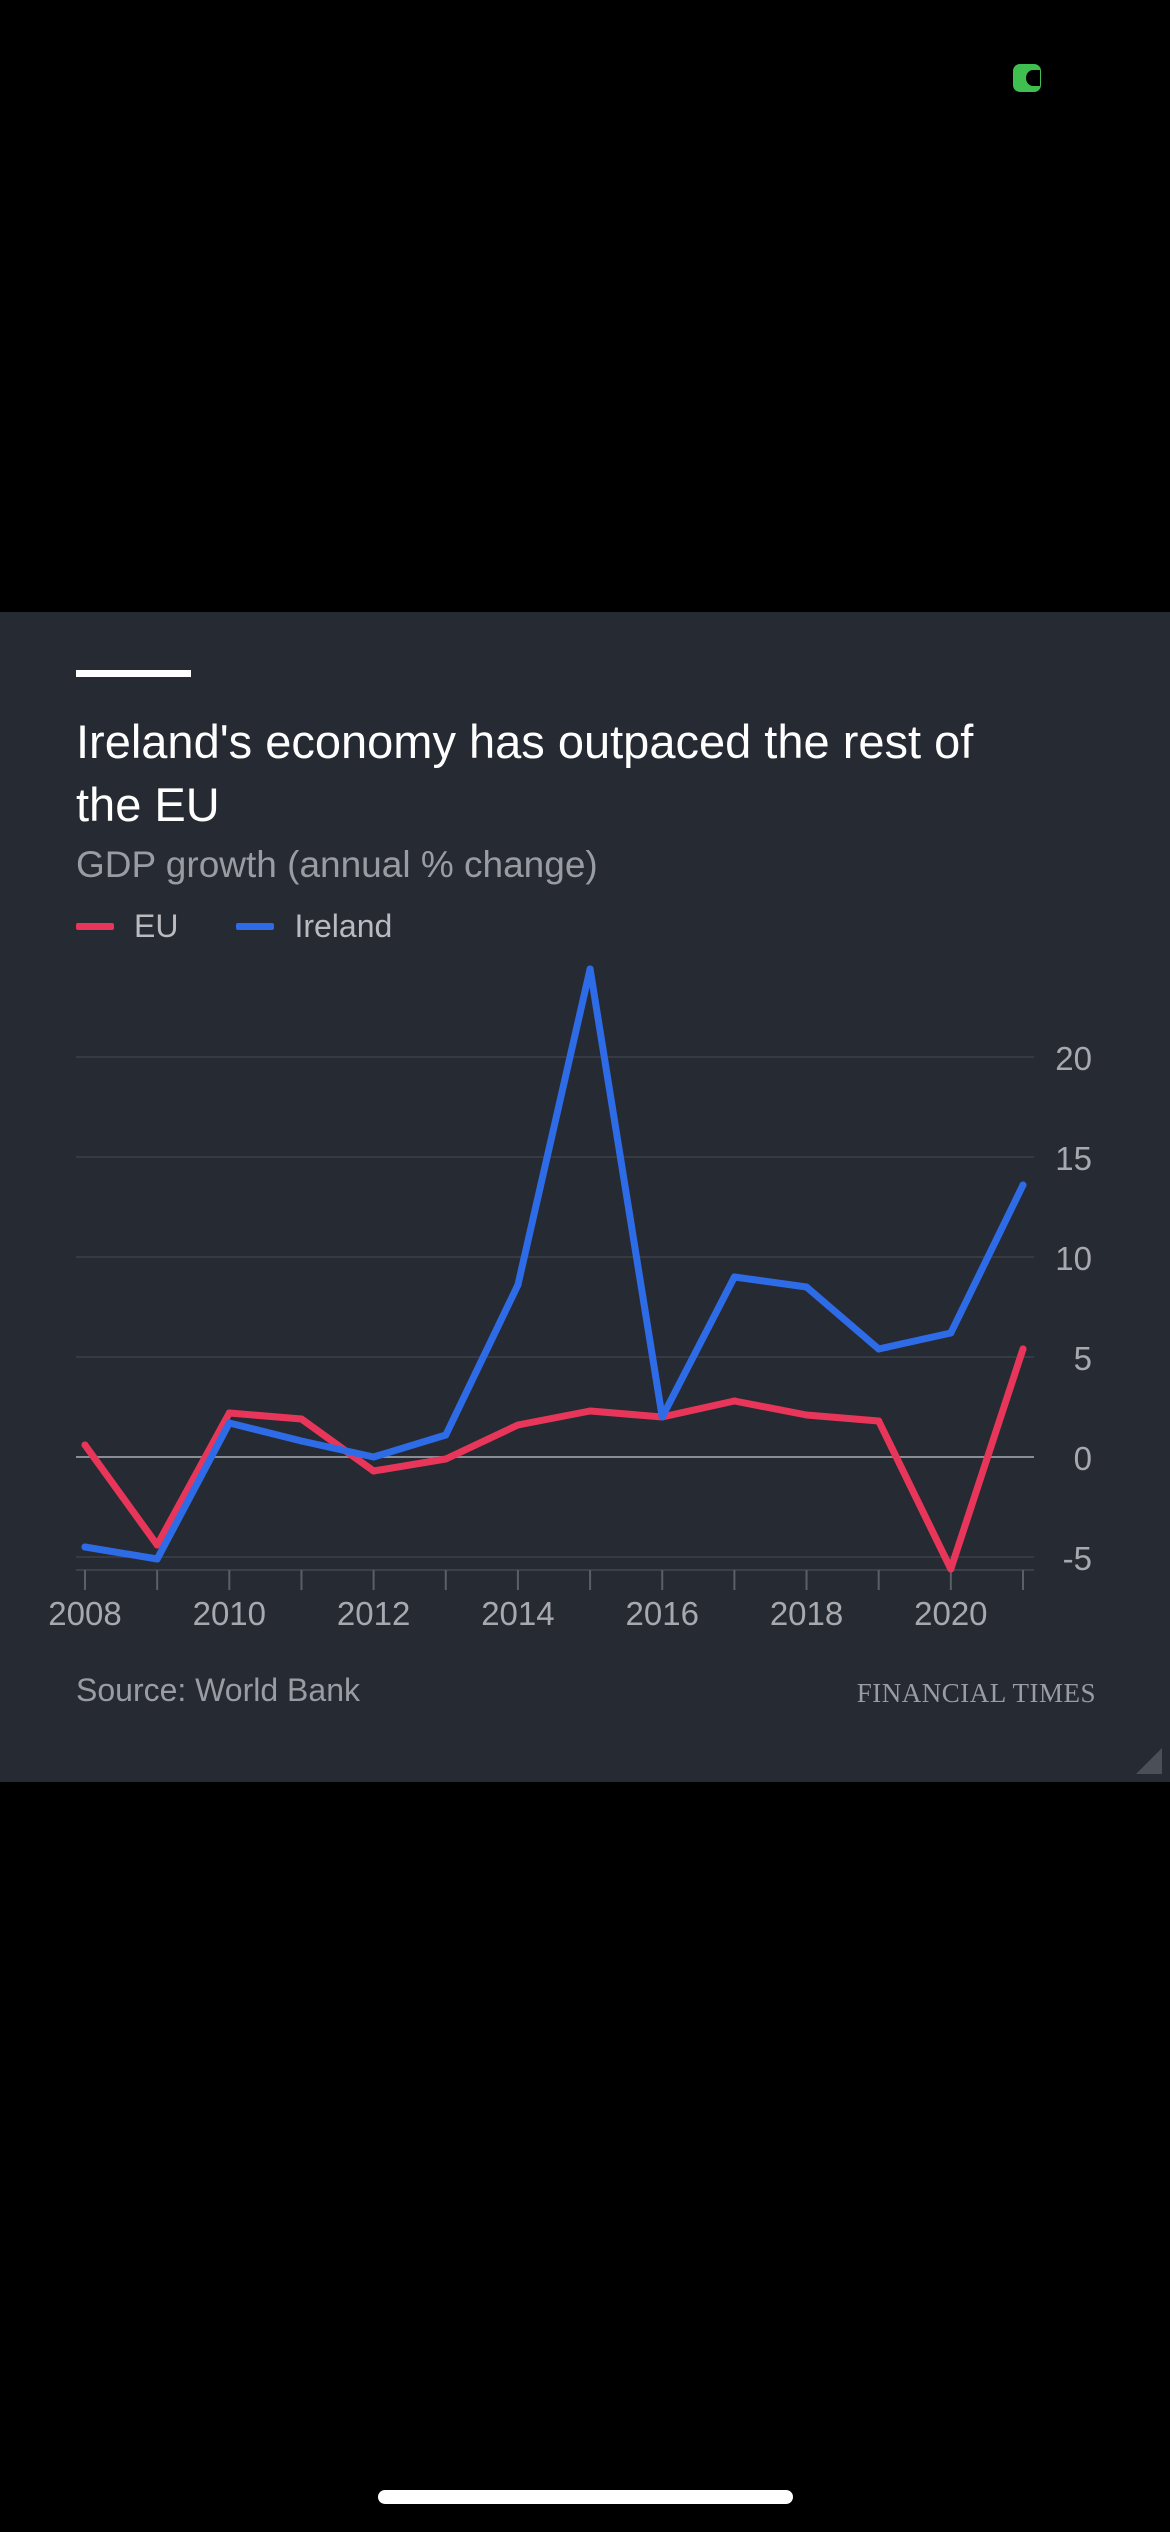  Describe the element at coordinates (517, 1613) in the screenshot. I see `x-tick-label: 2014` at that location.